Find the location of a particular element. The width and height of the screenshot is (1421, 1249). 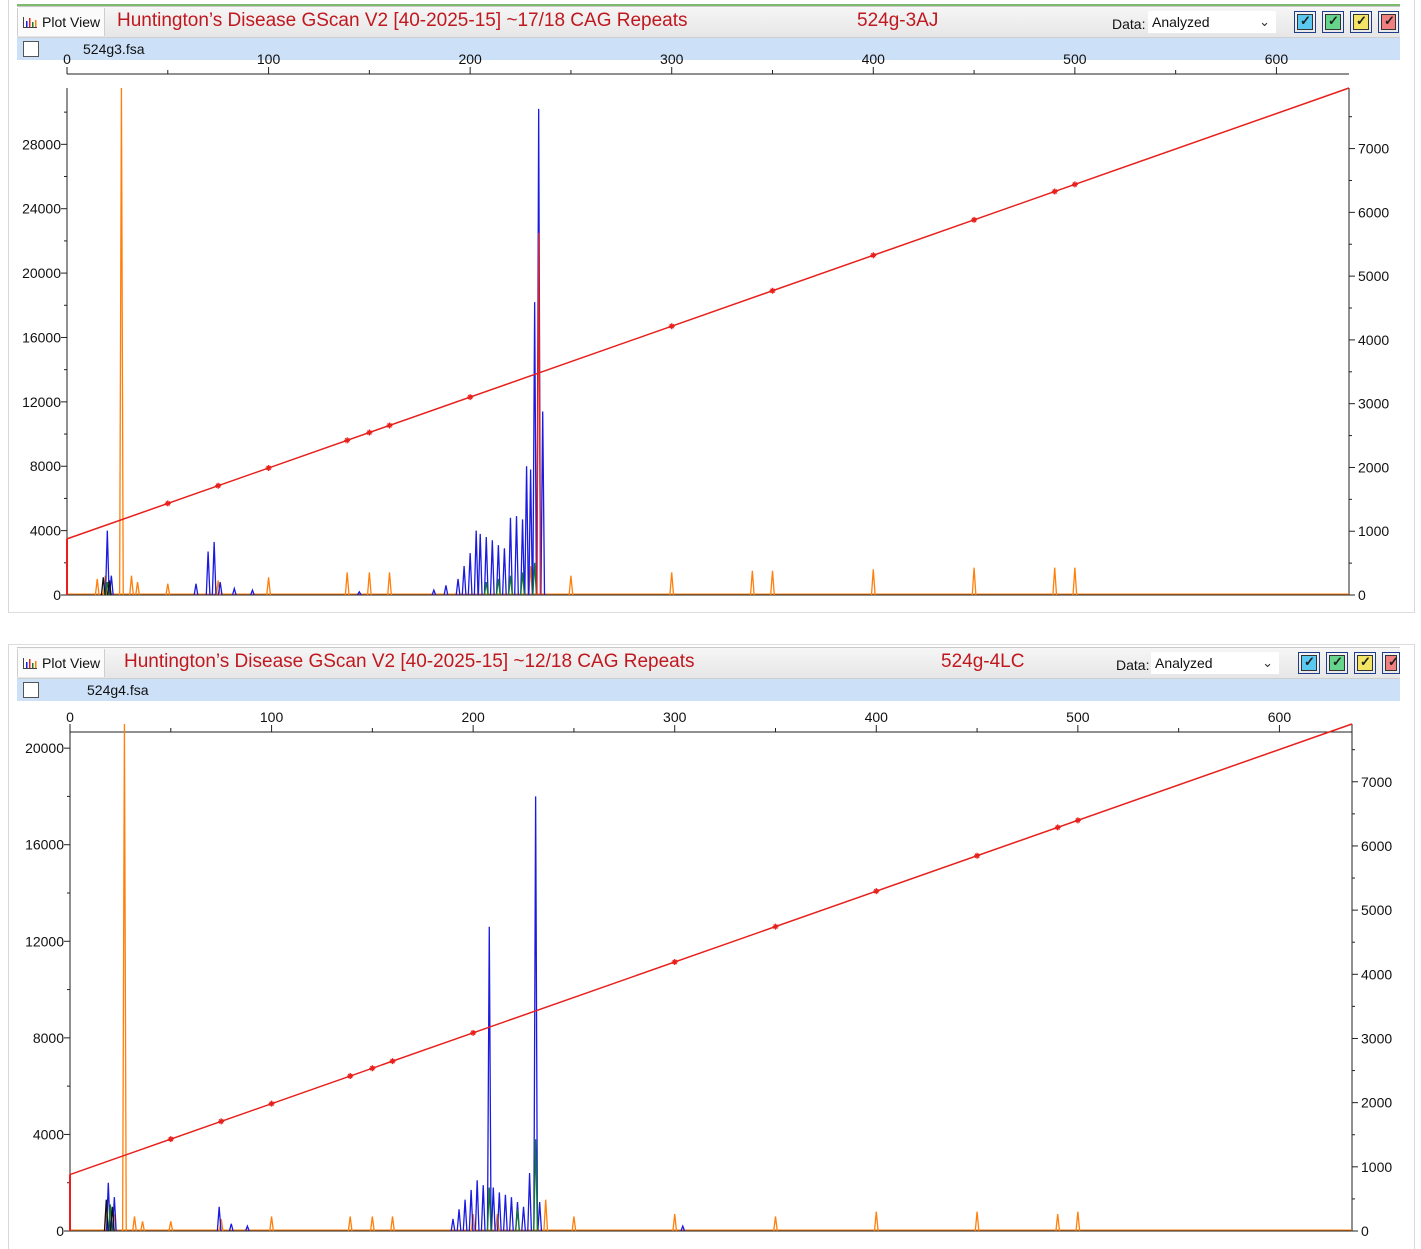

y-left-tick-label: 4000 is located at coordinates (45, 531).